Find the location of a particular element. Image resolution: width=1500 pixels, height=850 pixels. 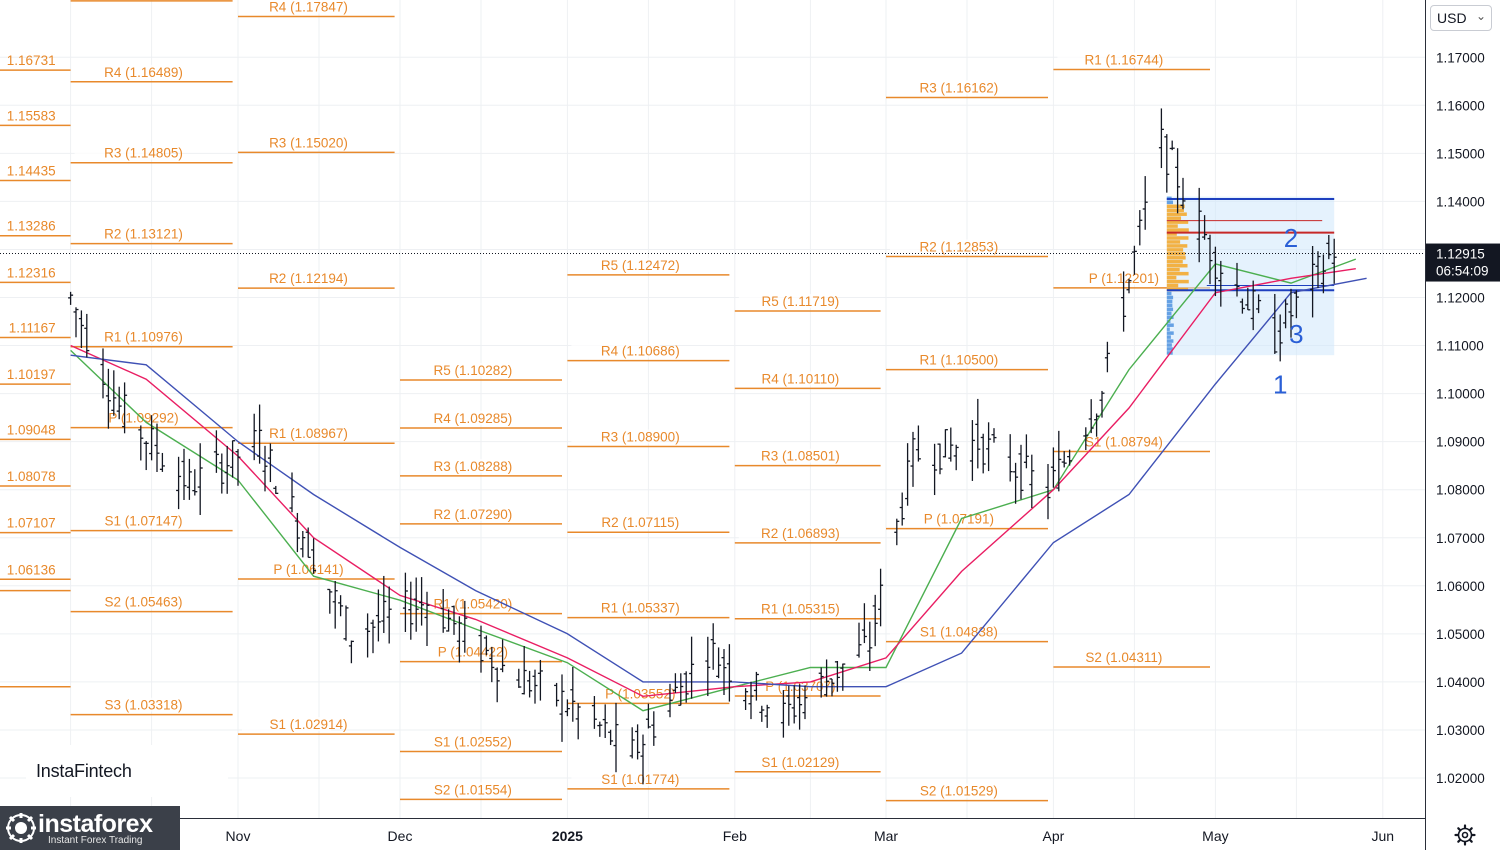

pivot-label: R5 (1.11719) is located at coordinates (801, 301).